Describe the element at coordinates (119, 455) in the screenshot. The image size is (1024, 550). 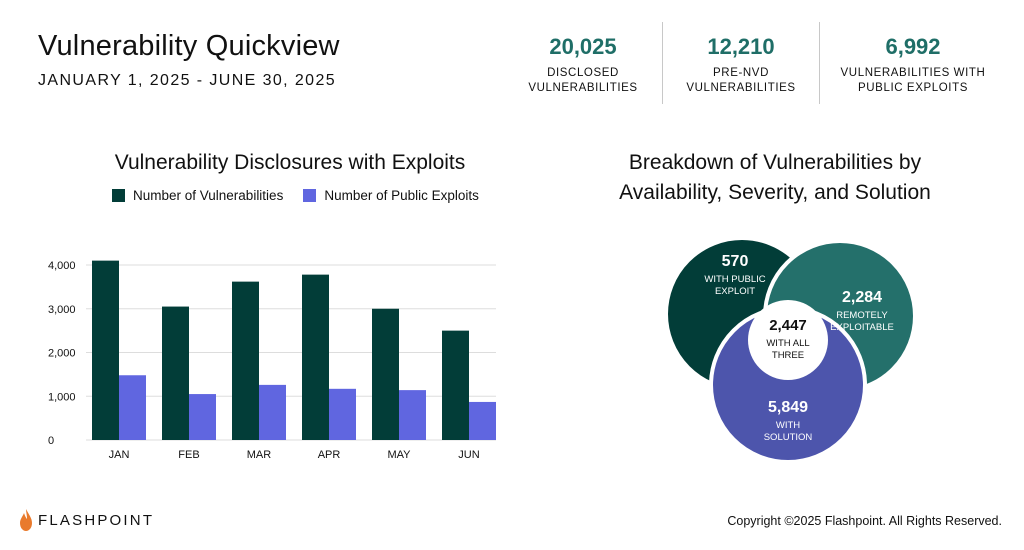
I see `x-tick-label: JAN` at that location.